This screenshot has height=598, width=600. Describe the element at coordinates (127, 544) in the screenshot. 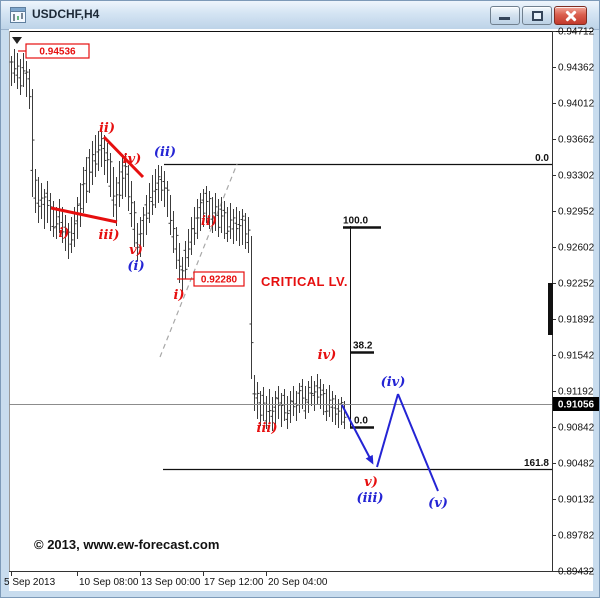

I see `watermark: © 2013, www.ew-forecast.com` at that location.